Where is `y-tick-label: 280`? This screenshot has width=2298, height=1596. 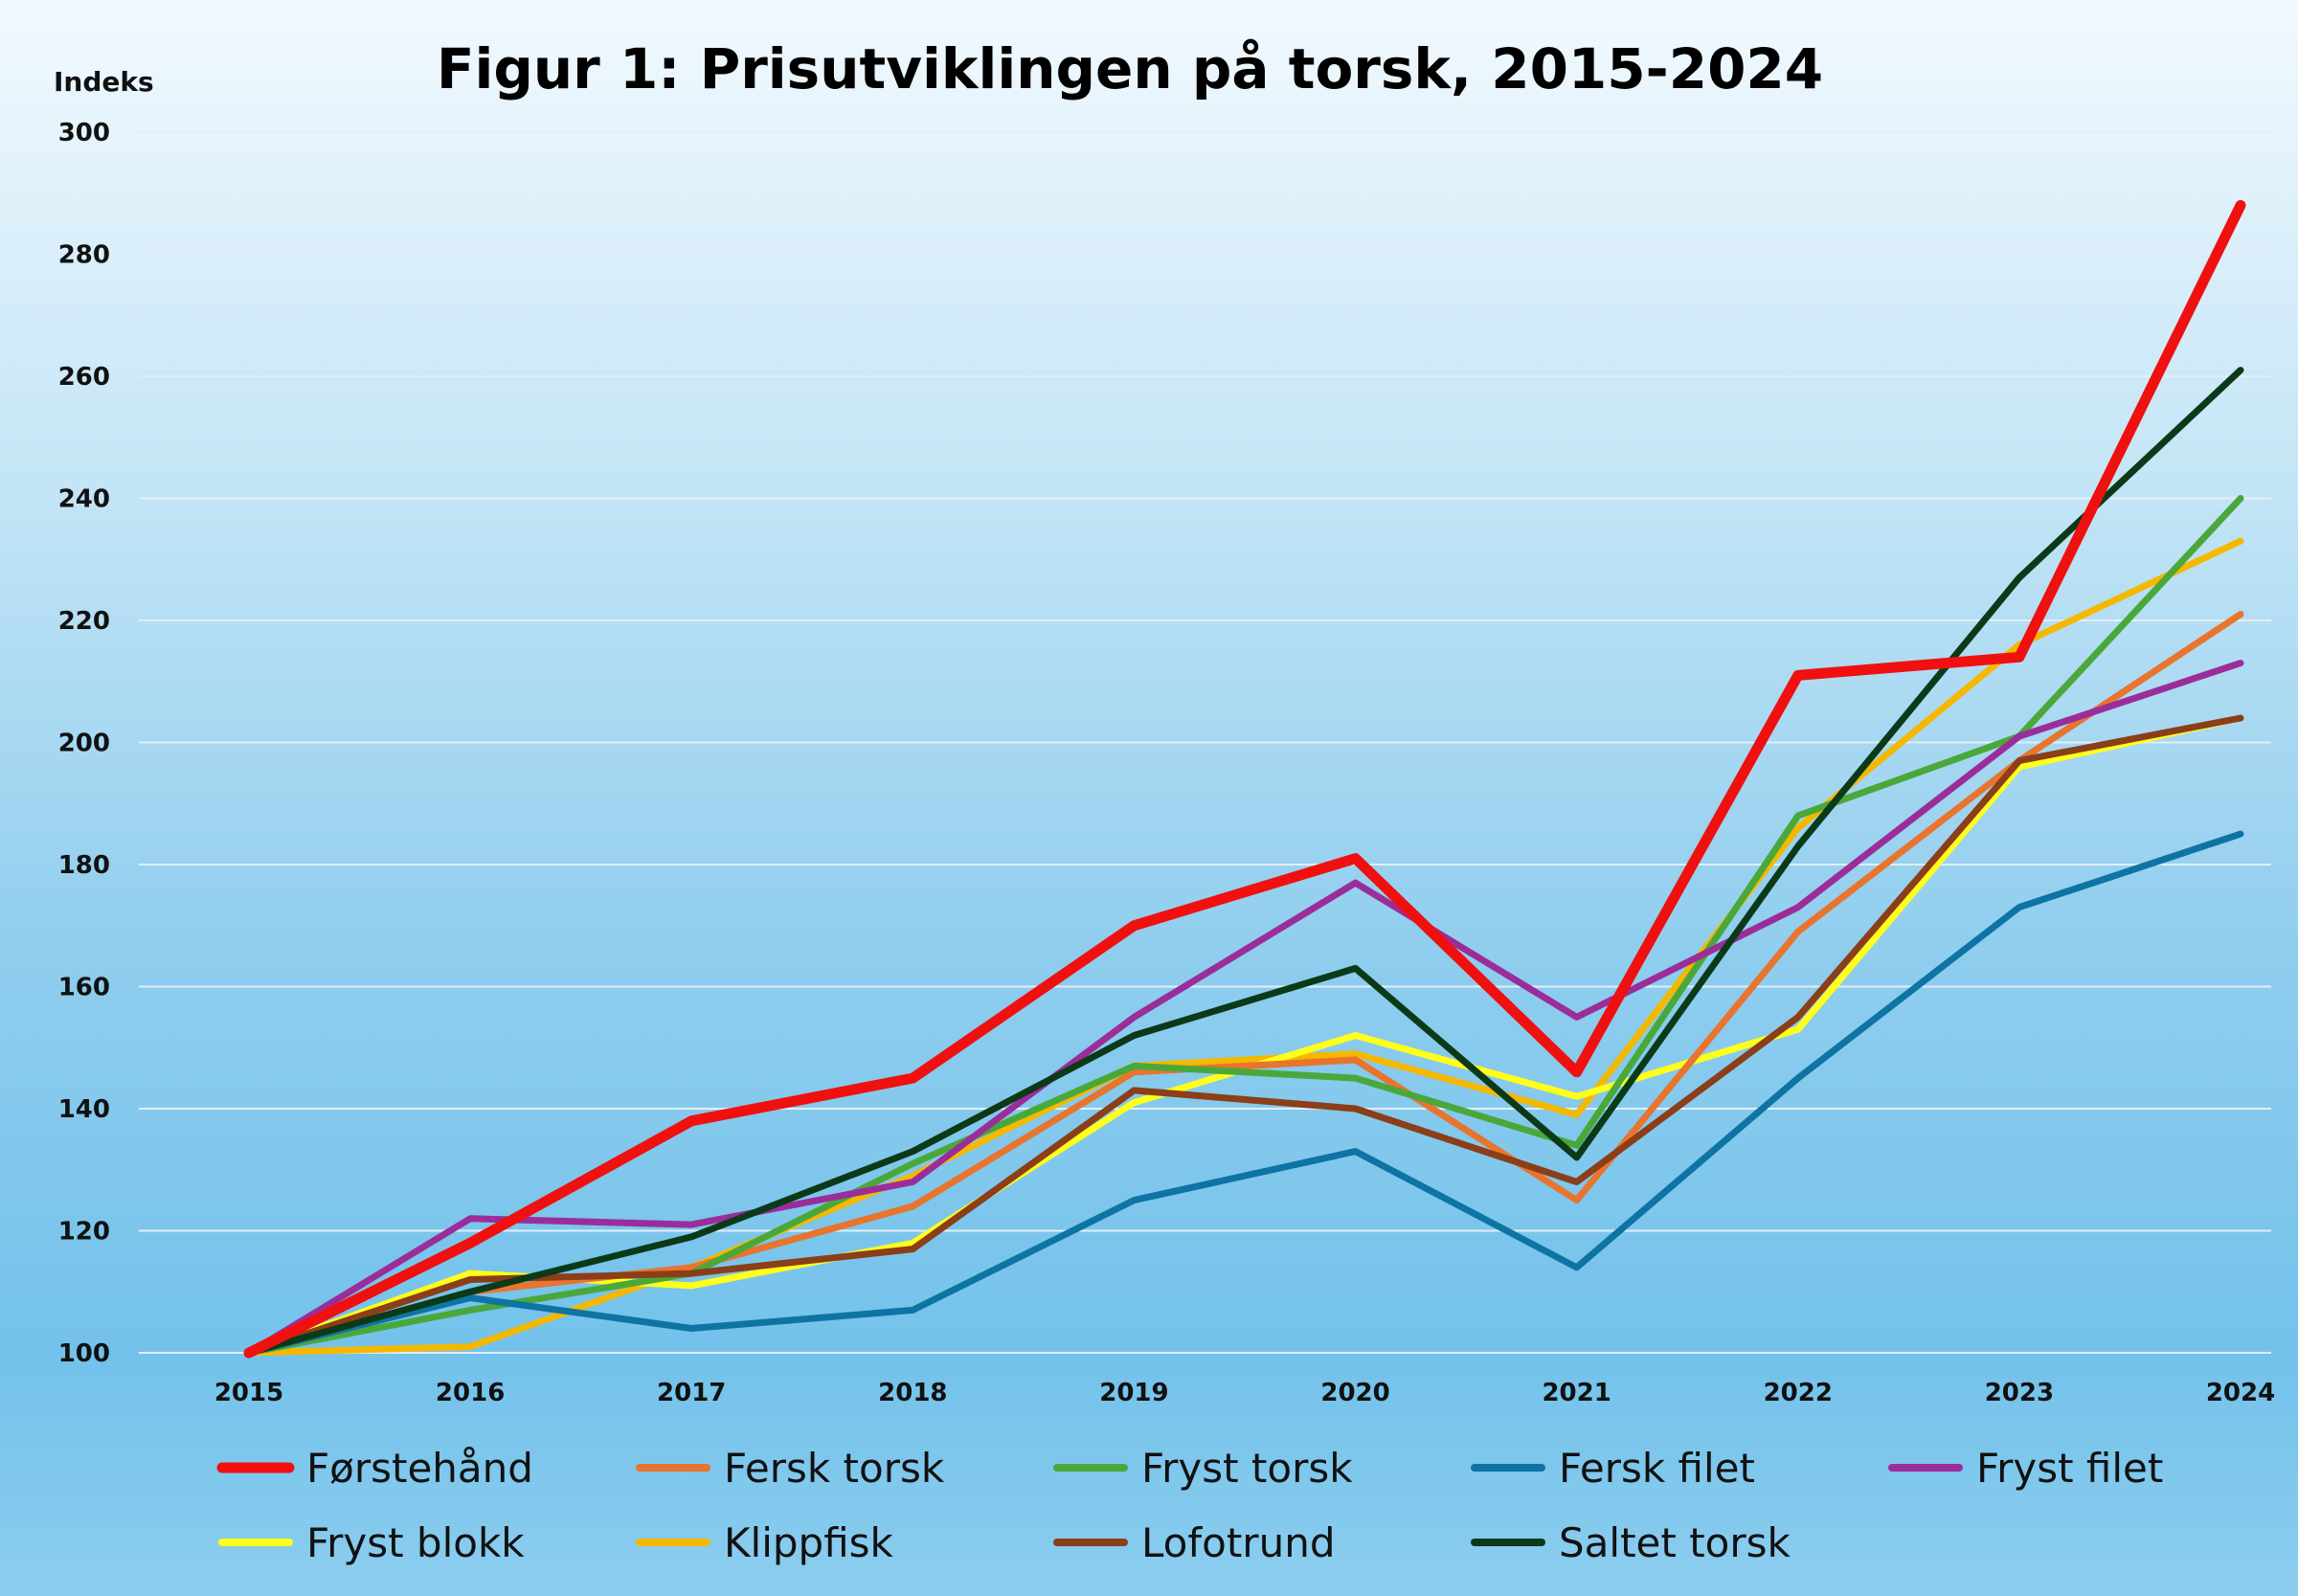 y-tick-label: 280 is located at coordinates (84, 255).